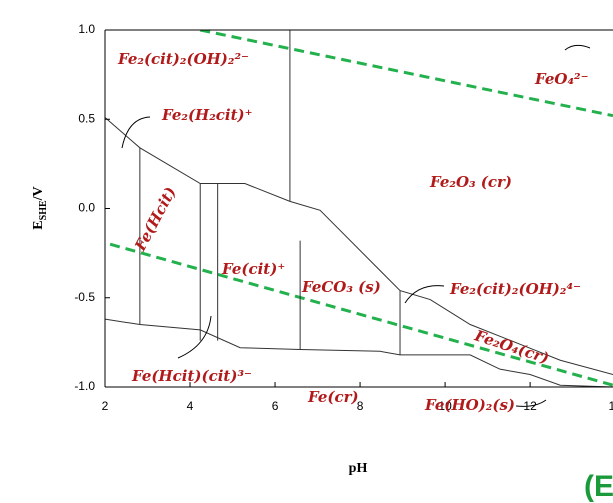 The height and width of the screenshot is (503, 613). Describe the element at coordinates (253, 269) in the screenshot. I see `species-label: Fe(cit)⁺` at that location.